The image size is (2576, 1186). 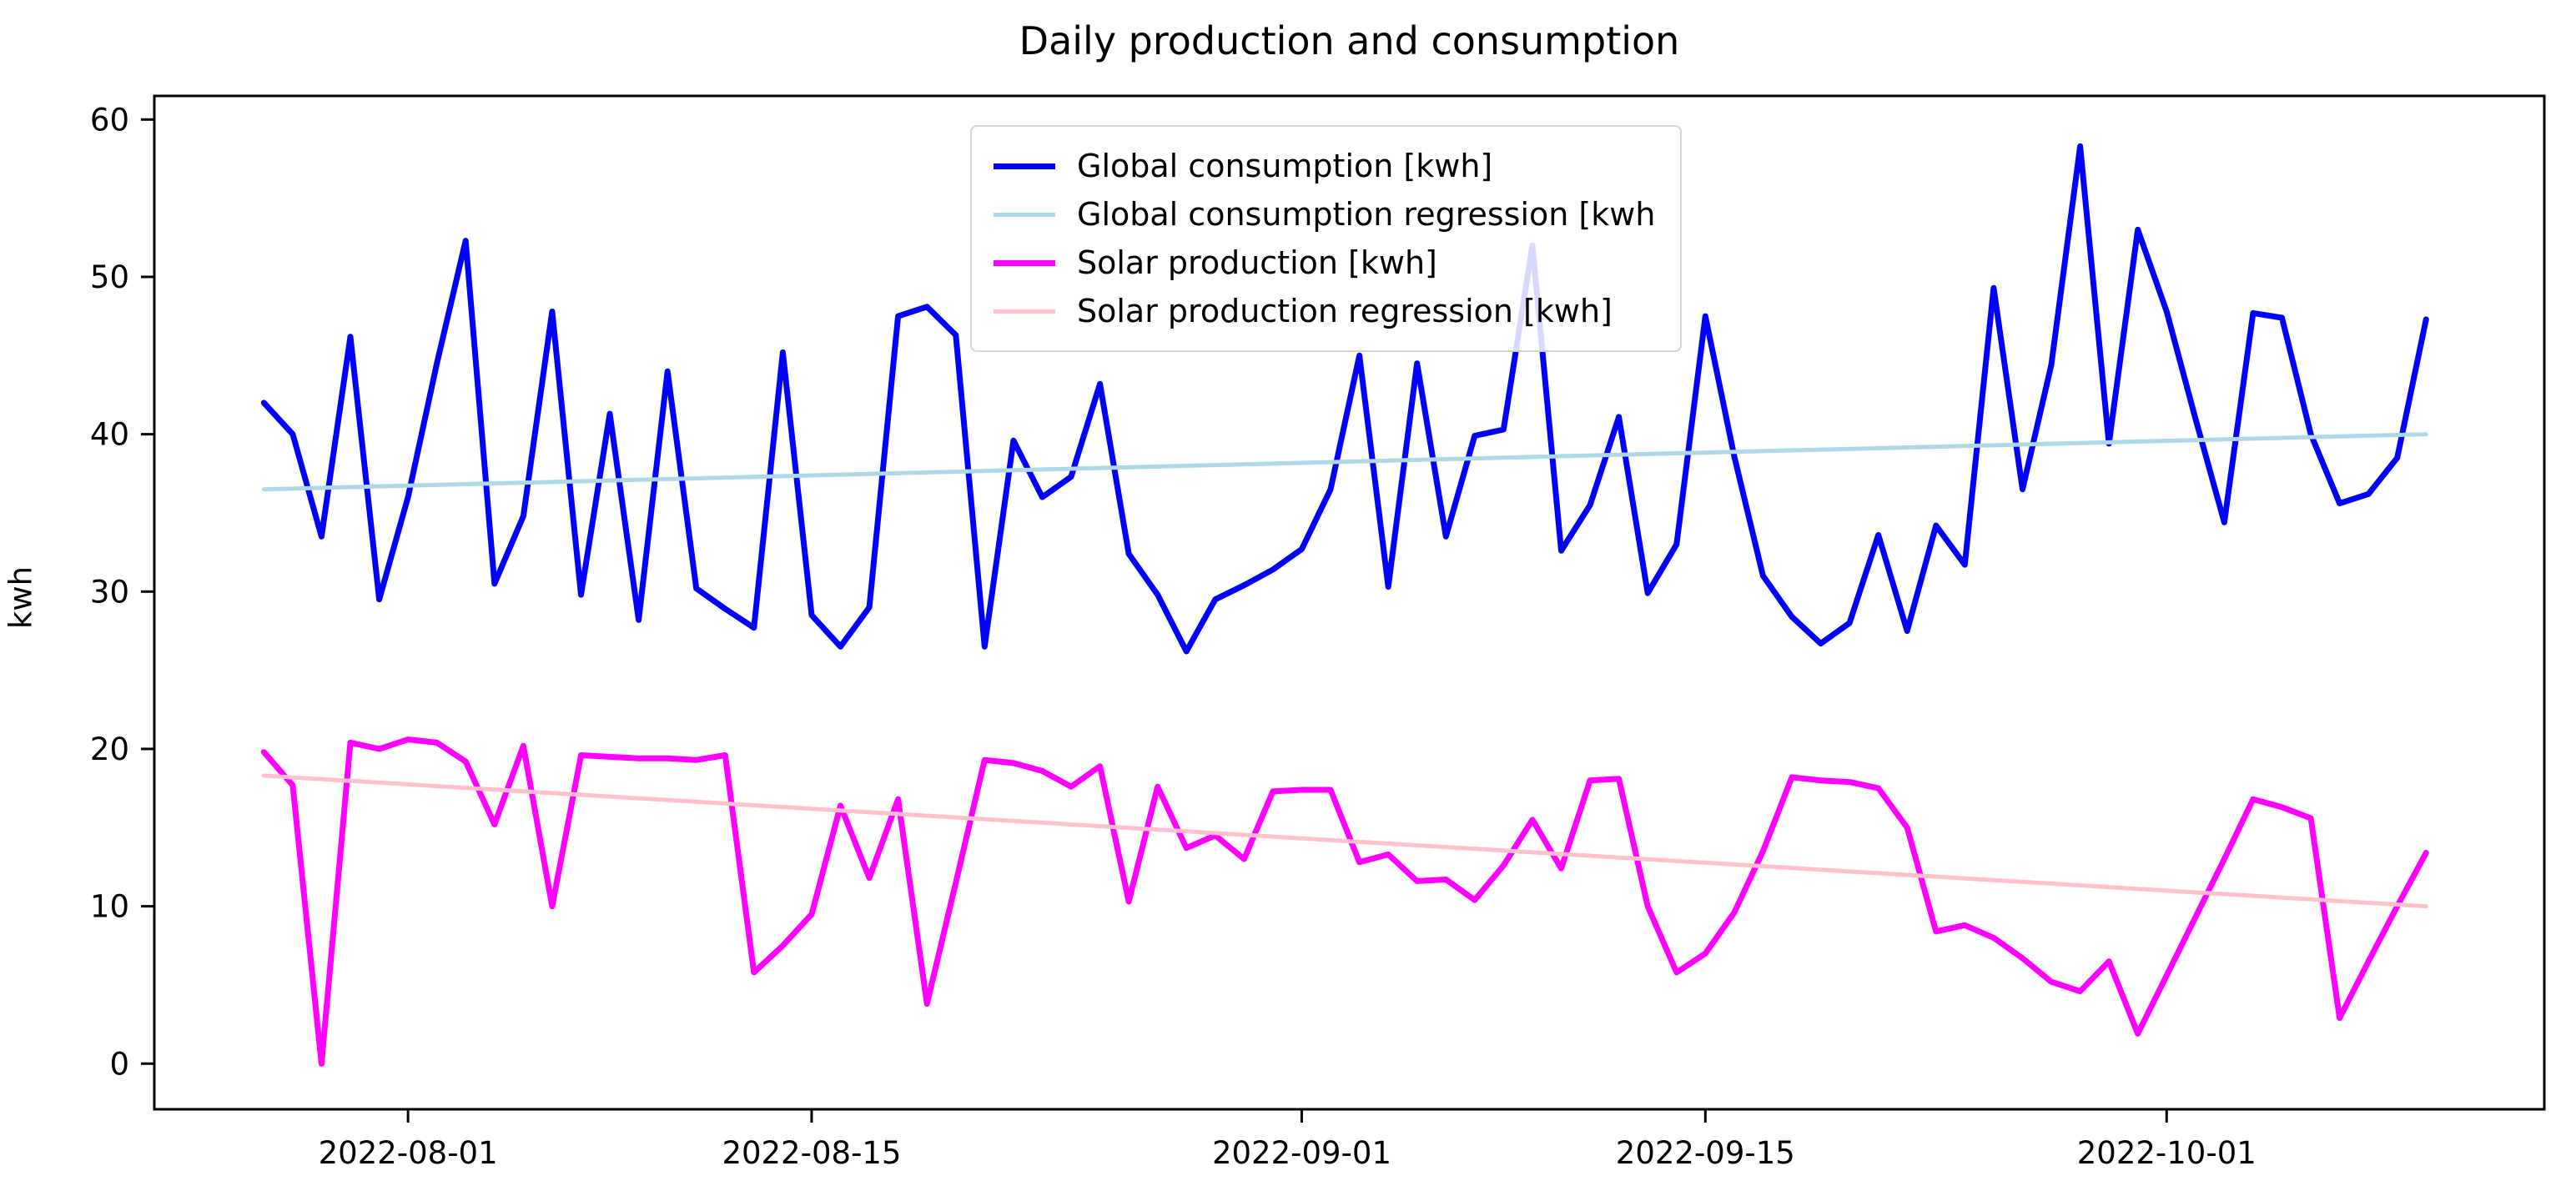 What do you see at coordinates (1344, 462) in the screenshot?
I see `global-consumption-regression-kwh-line` at bounding box center [1344, 462].